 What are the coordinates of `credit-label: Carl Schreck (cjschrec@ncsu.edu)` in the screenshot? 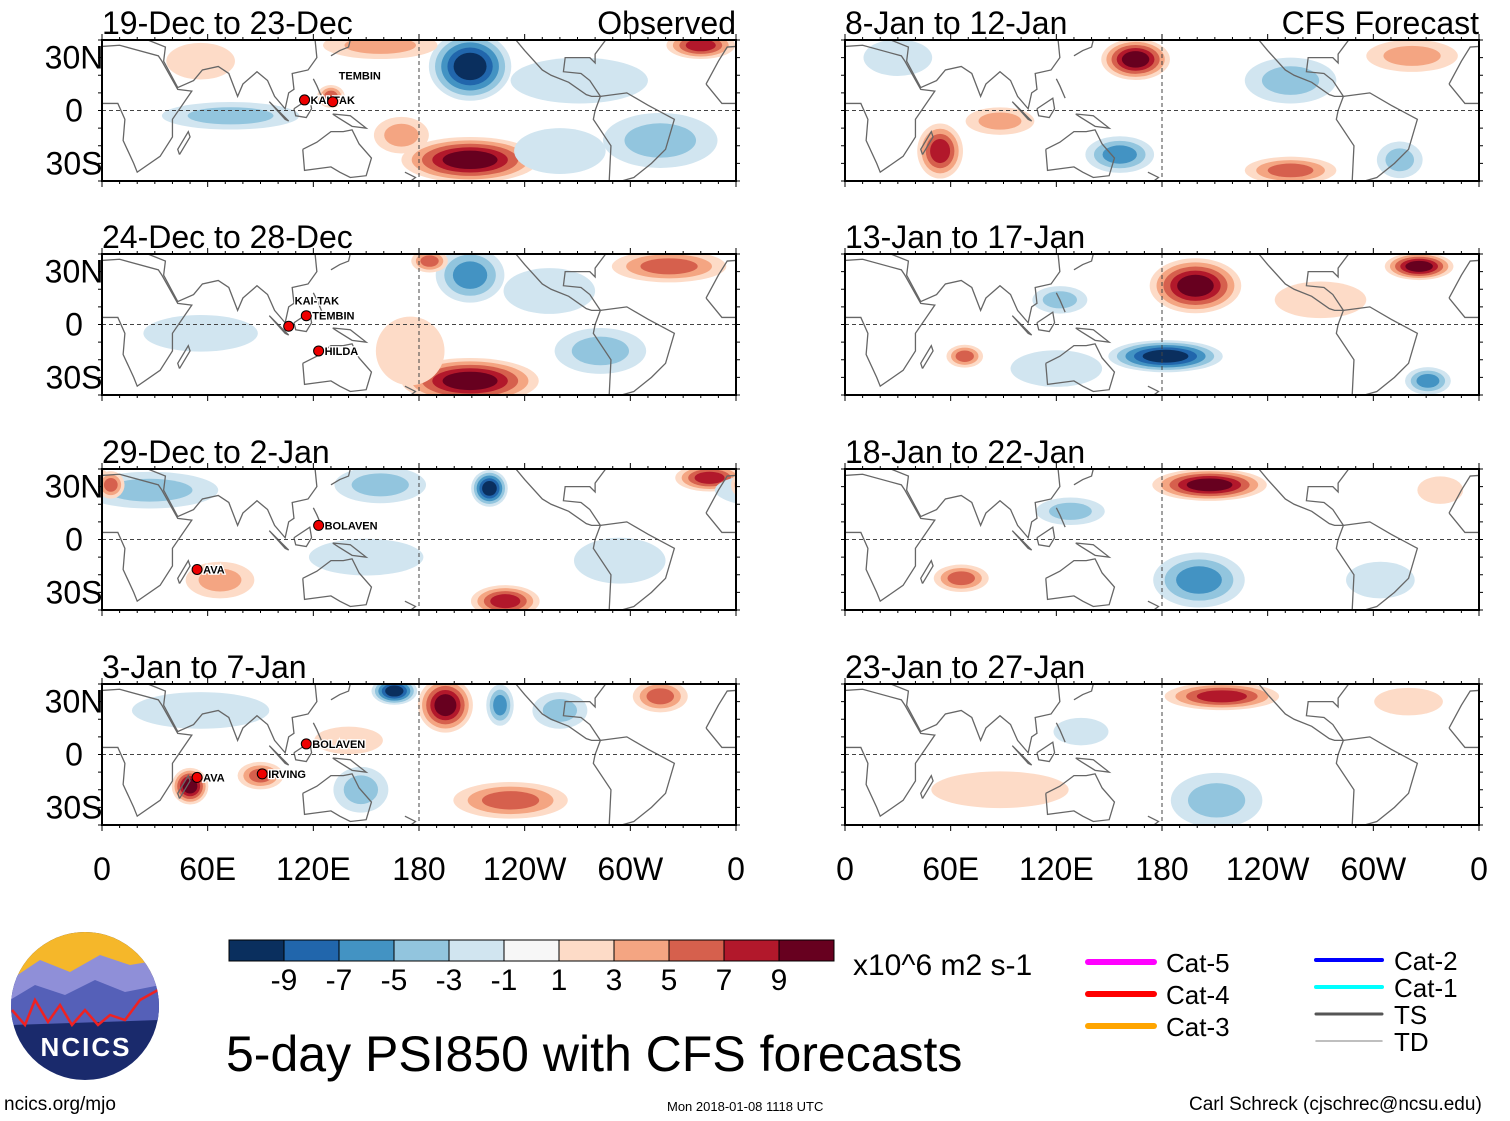 It's located at (1335, 1104).